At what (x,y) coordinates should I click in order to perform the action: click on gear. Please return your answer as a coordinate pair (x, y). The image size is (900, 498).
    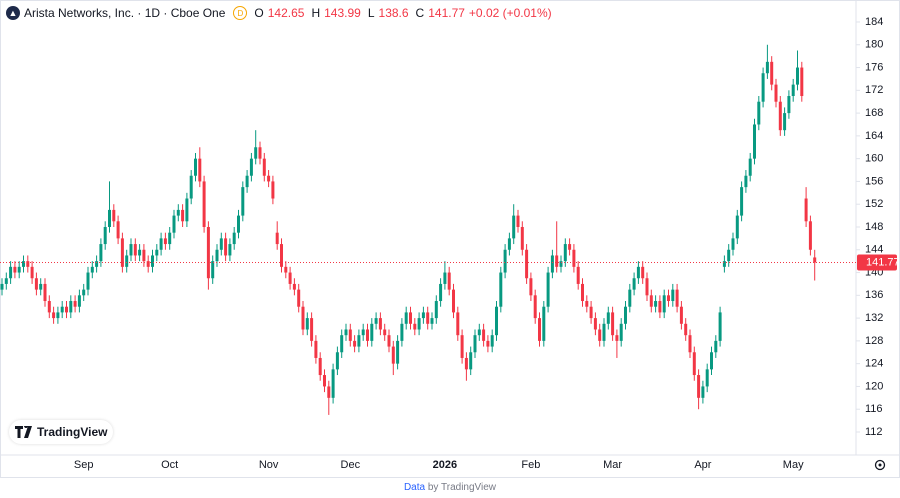
    Looking at the image, I should click on (880, 465).